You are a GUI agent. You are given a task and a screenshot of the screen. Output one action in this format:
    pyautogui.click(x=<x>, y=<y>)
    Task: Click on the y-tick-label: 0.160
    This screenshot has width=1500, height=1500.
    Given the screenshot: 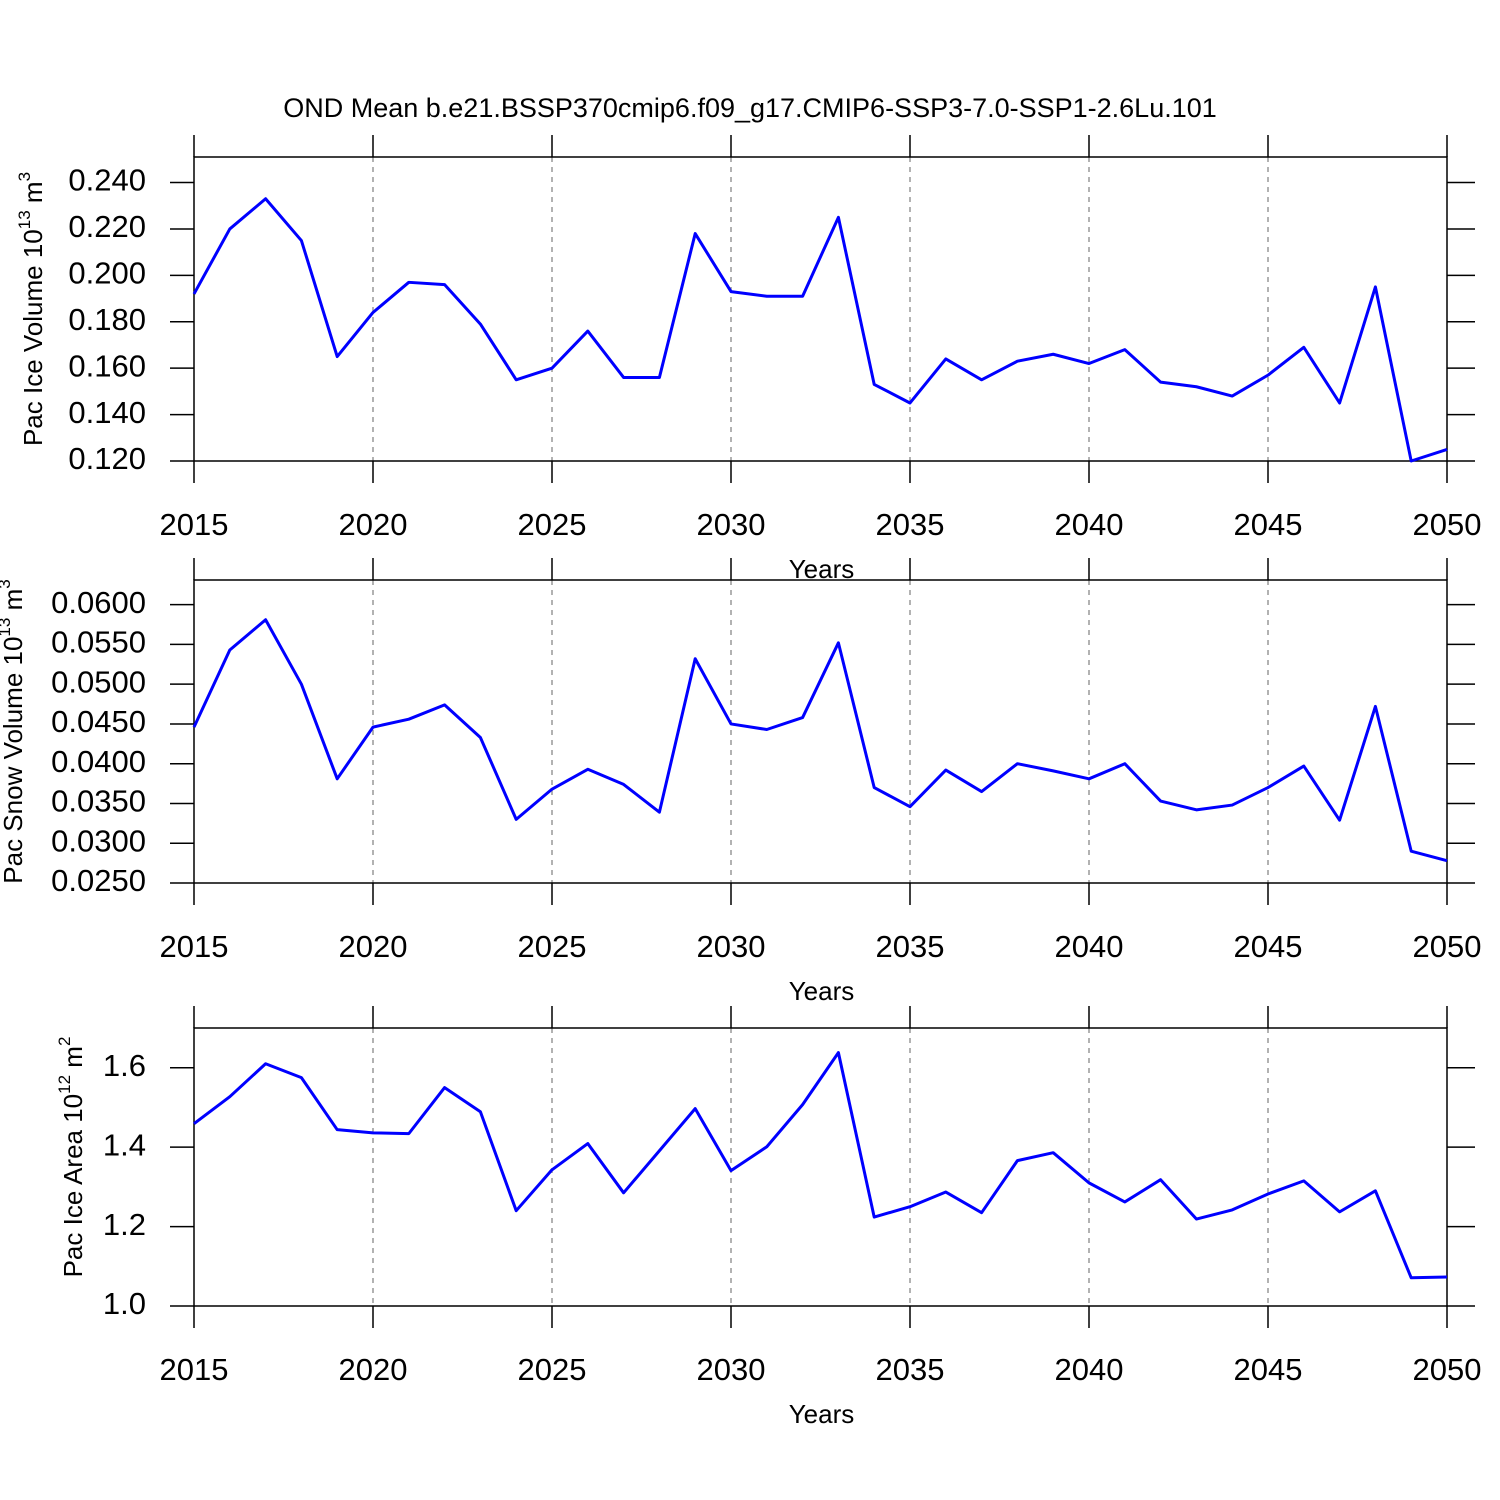 What is the action you would take?
    pyautogui.click(x=107, y=365)
    